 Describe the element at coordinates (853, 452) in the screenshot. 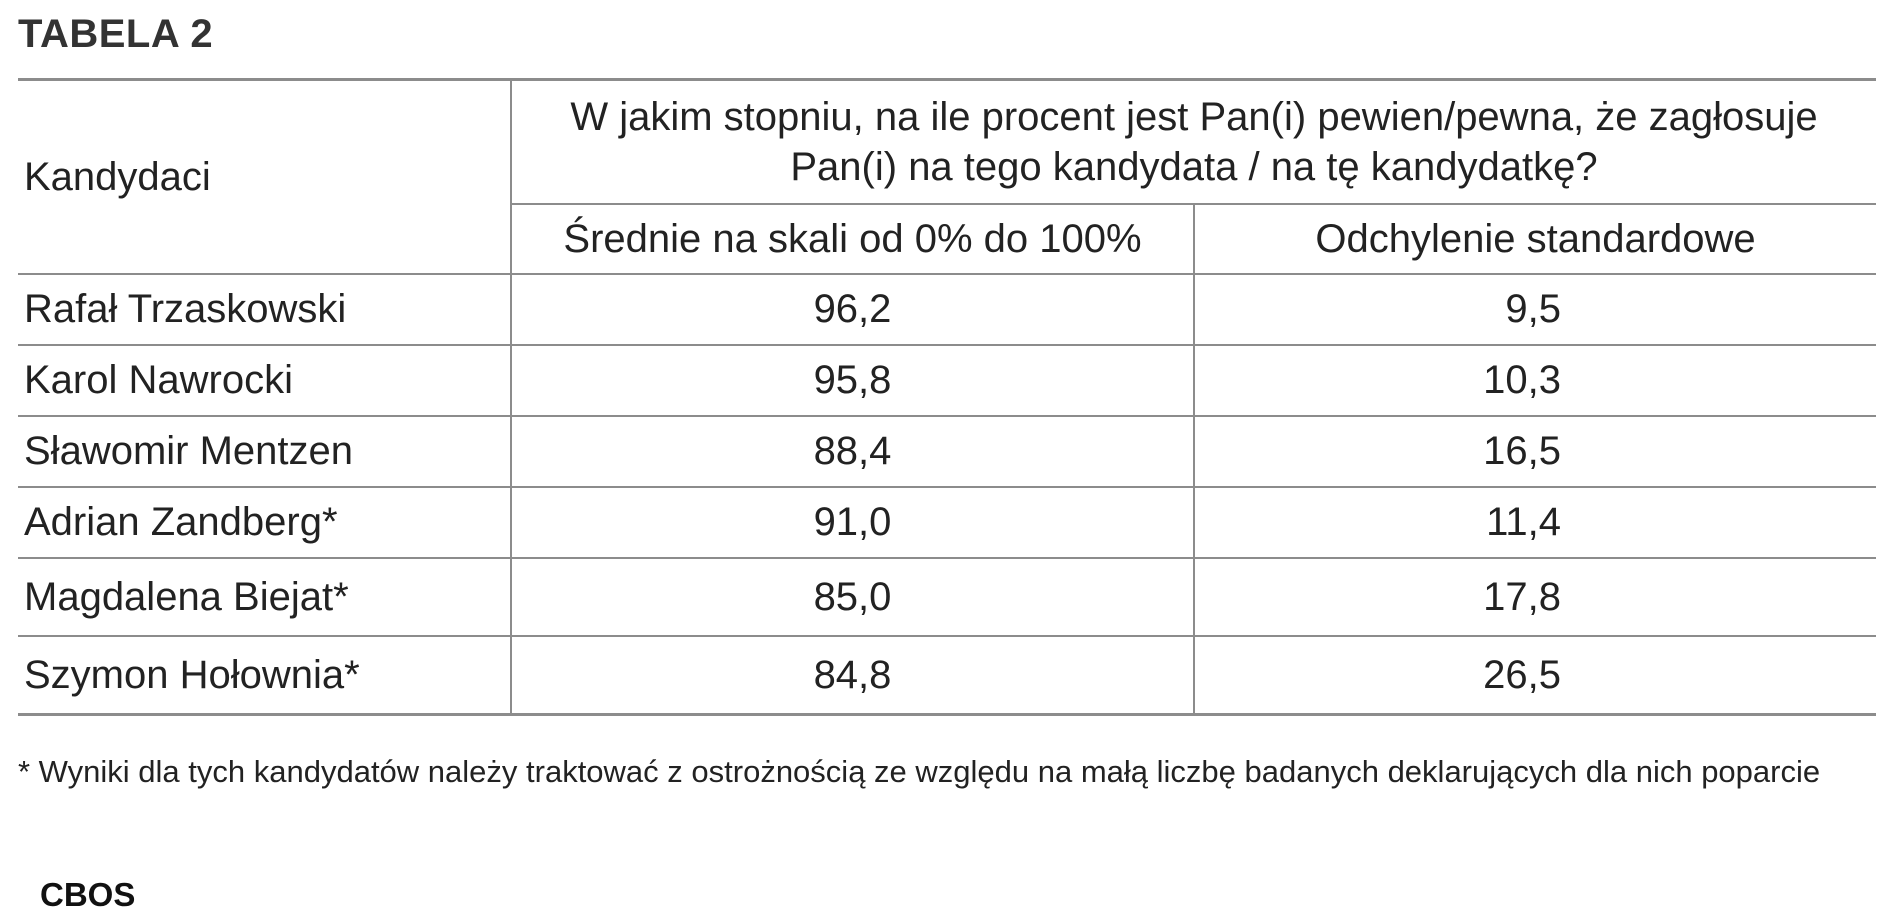

I see `mean-value: 88,4` at that location.